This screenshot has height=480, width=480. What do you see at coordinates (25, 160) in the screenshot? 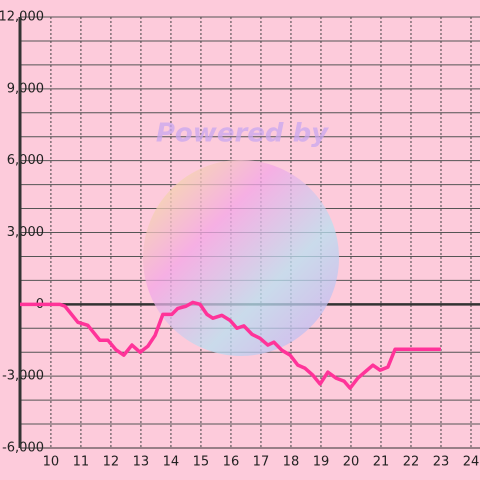
I see `y-tick-label: 6,000` at bounding box center [25, 160].